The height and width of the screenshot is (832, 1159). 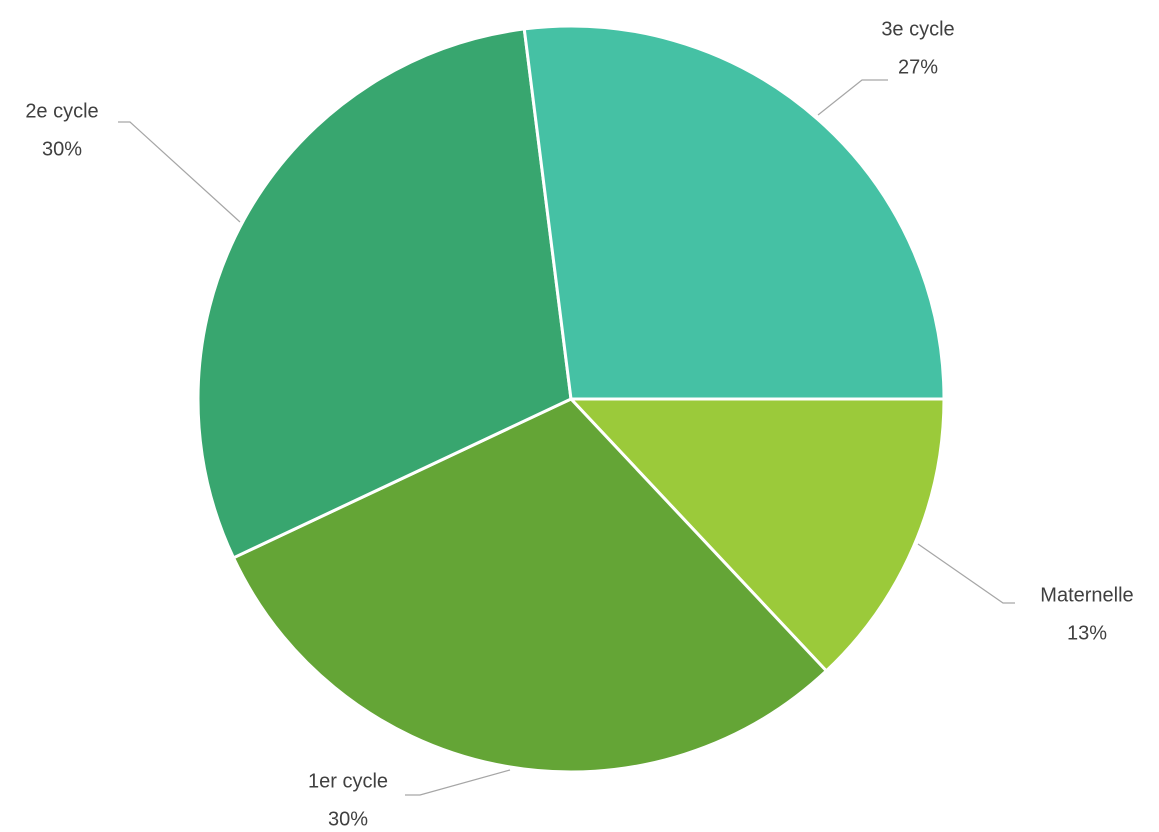 What do you see at coordinates (918, 67) in the screenshot?
I see `slice-value-label: 27%` at bounding box center [918, 67].